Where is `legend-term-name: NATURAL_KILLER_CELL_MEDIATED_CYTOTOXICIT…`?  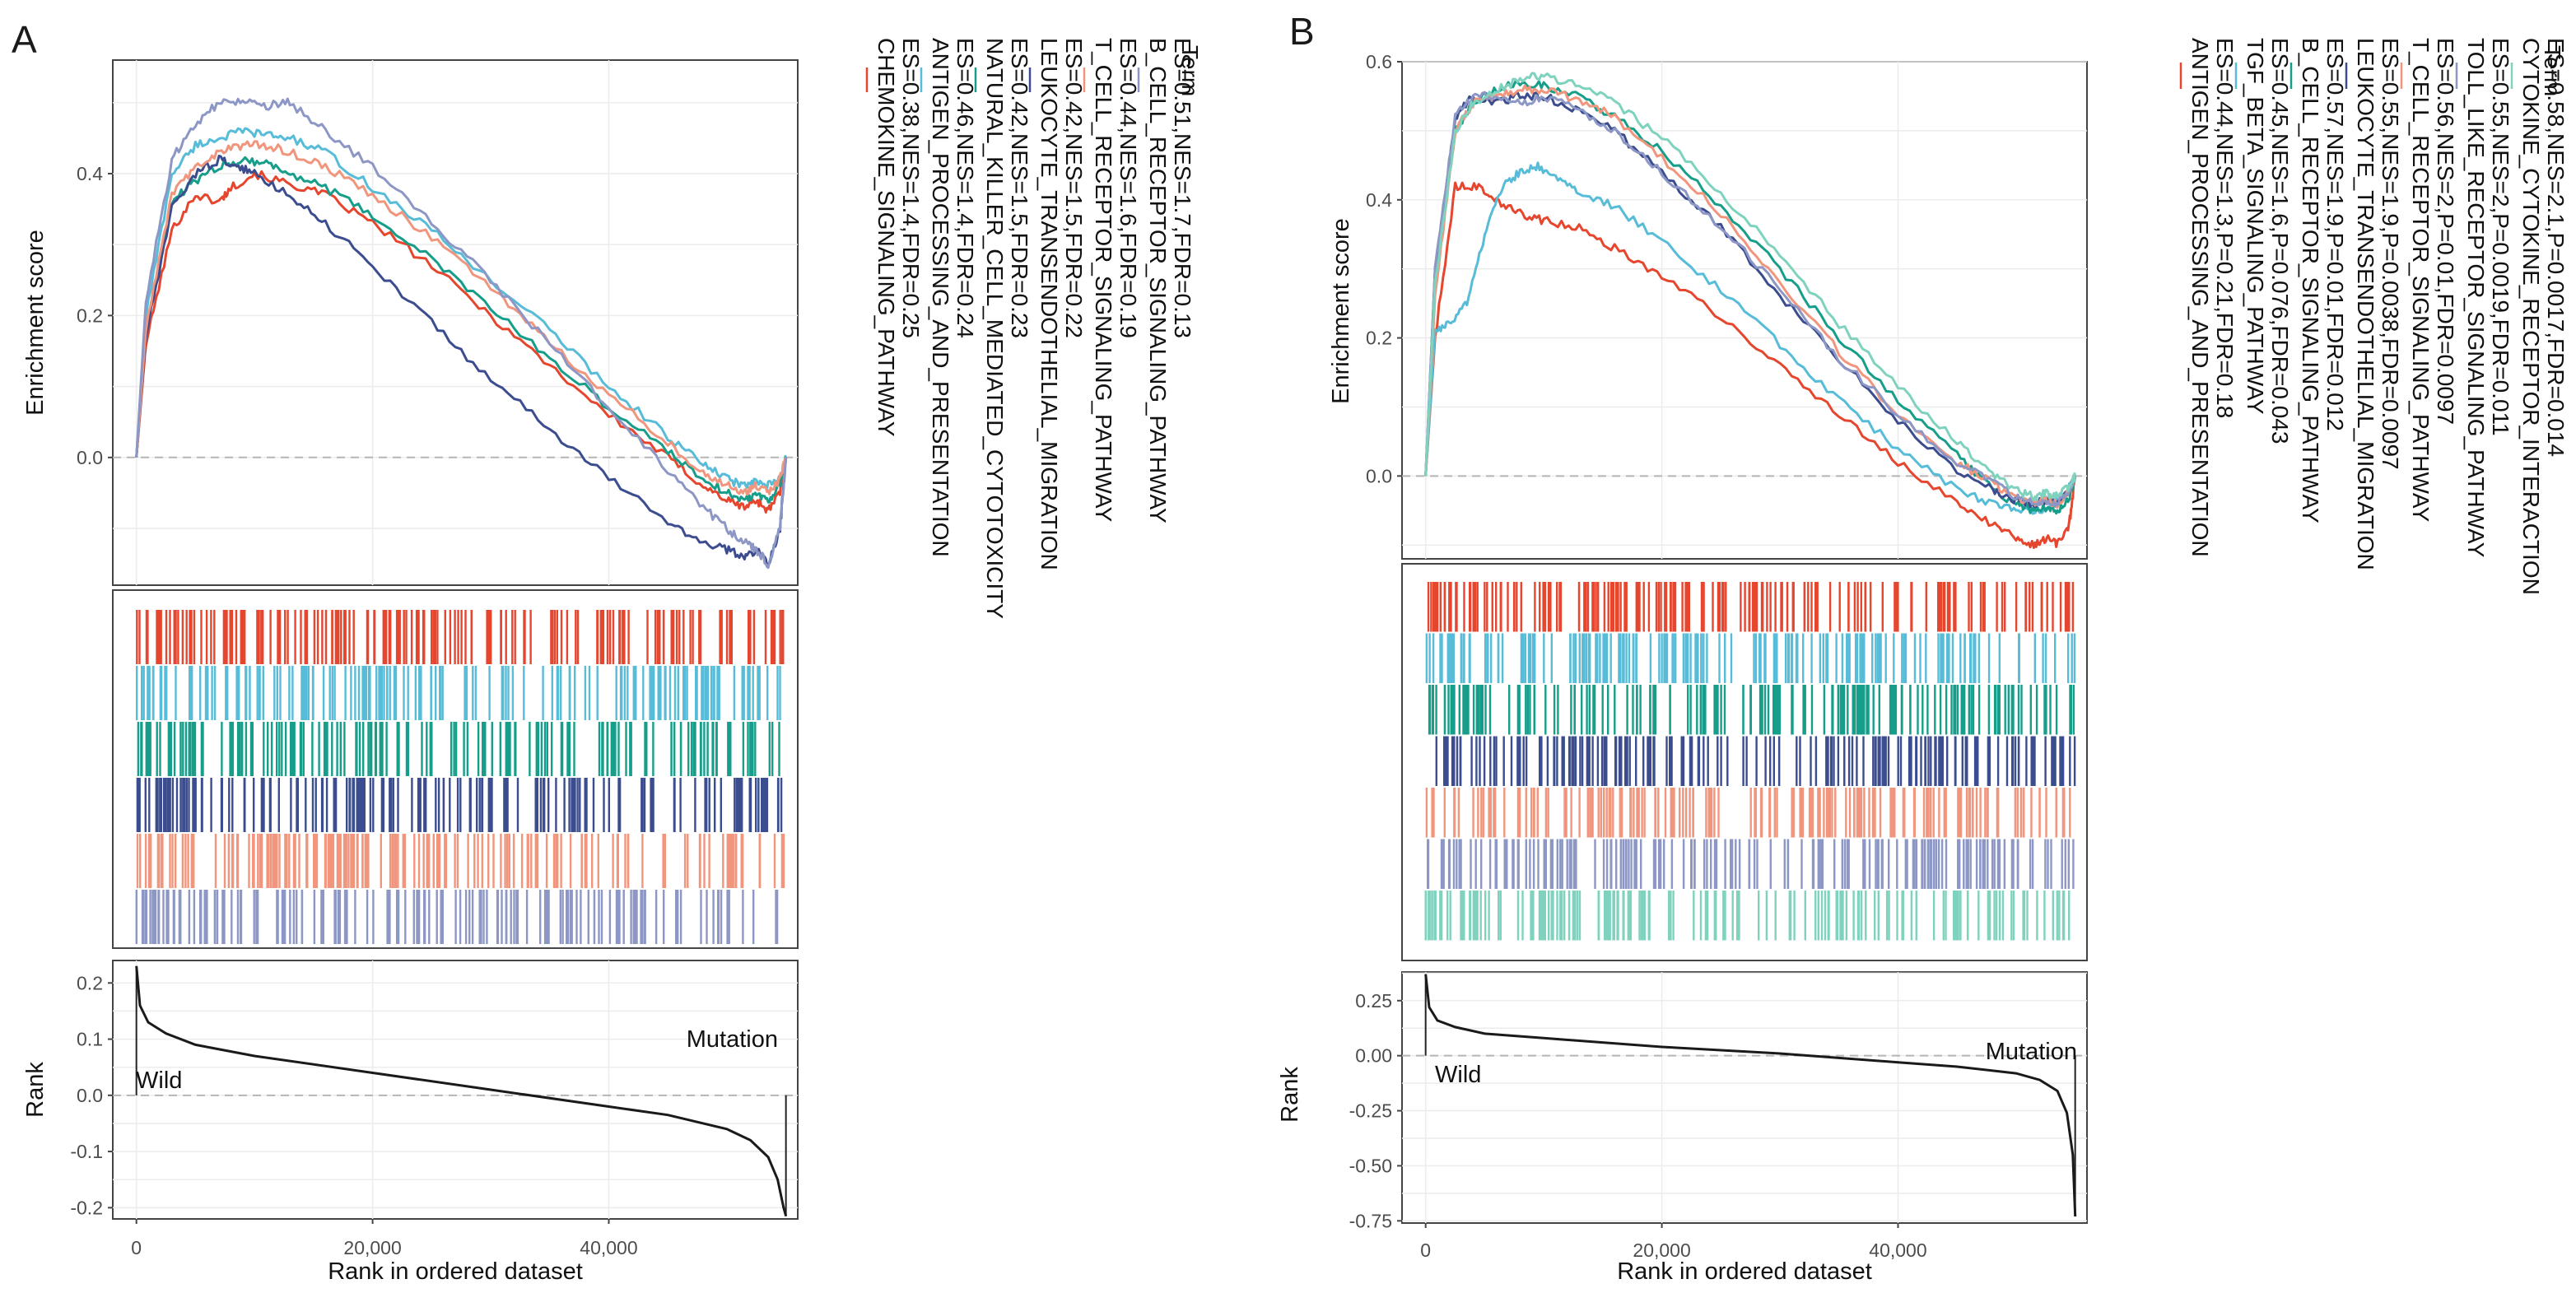
legend-term-name: NATURAL_KILLER_CELL_MEDIATED_CYTOTOXICIT… is located at coordinates (995, 328).